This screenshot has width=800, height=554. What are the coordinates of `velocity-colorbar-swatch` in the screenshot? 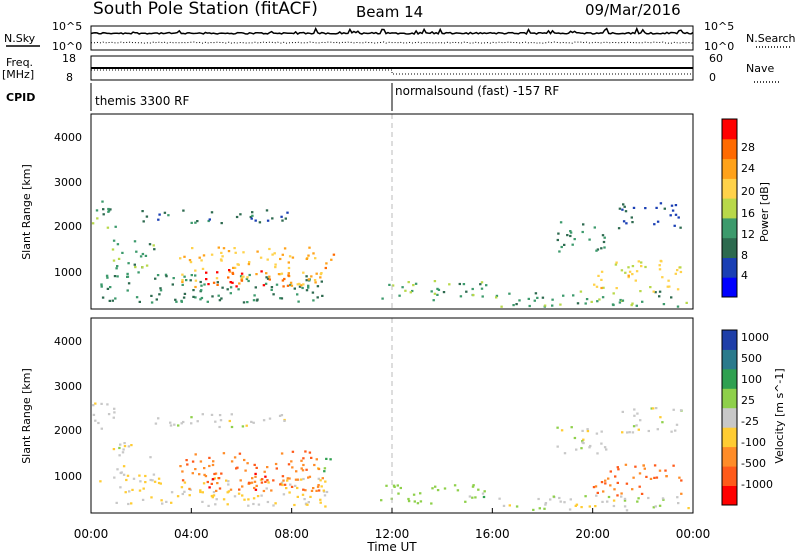 It's located at (729, 378).